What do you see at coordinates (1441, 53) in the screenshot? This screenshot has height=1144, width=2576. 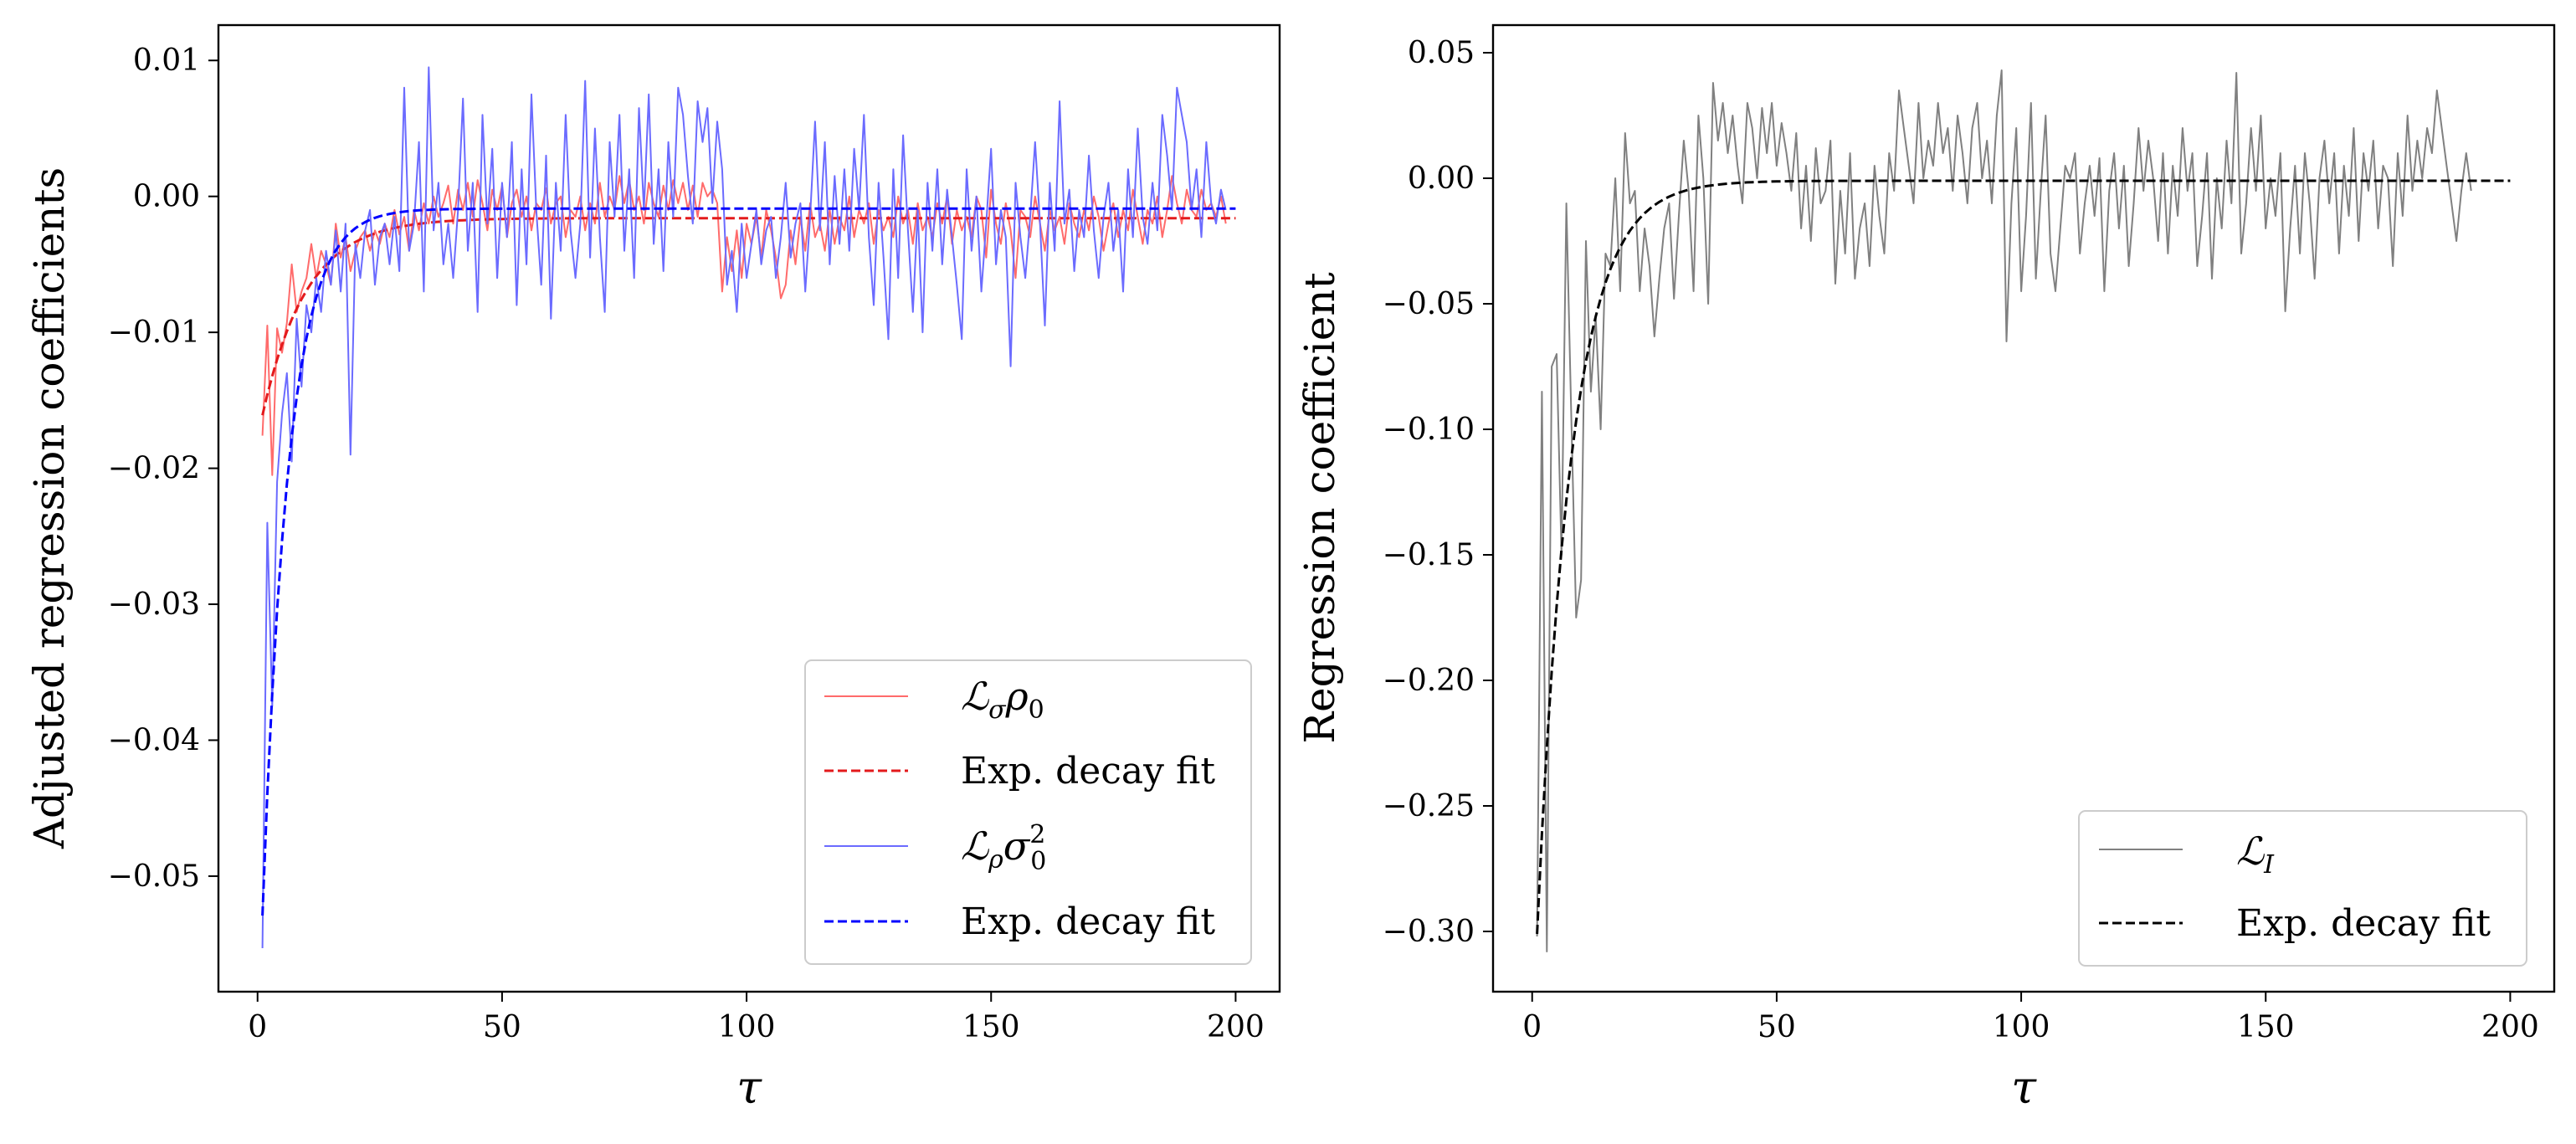 I see `right-y-tick-label: 0.05` at bounding box center [1441, 53].